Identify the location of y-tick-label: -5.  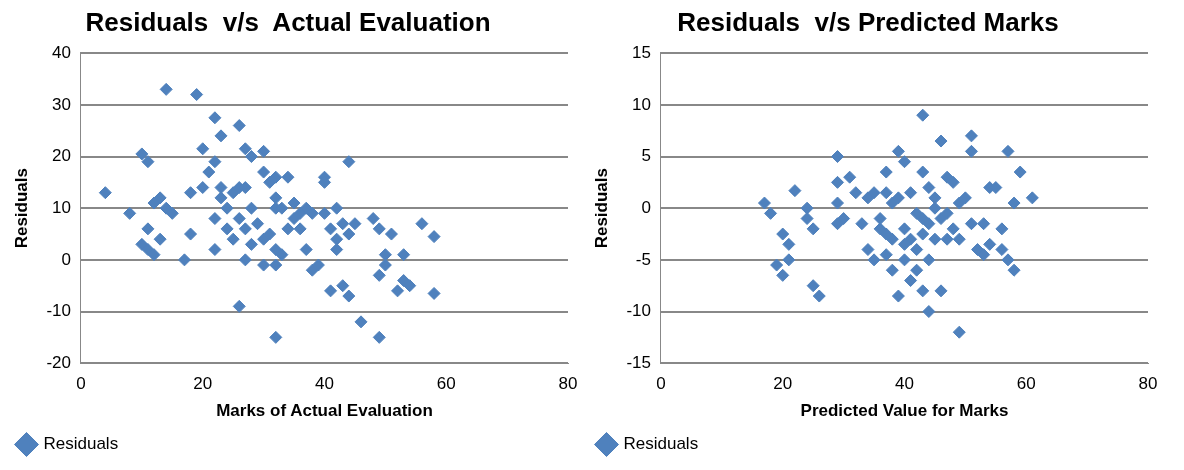
(643, 259).